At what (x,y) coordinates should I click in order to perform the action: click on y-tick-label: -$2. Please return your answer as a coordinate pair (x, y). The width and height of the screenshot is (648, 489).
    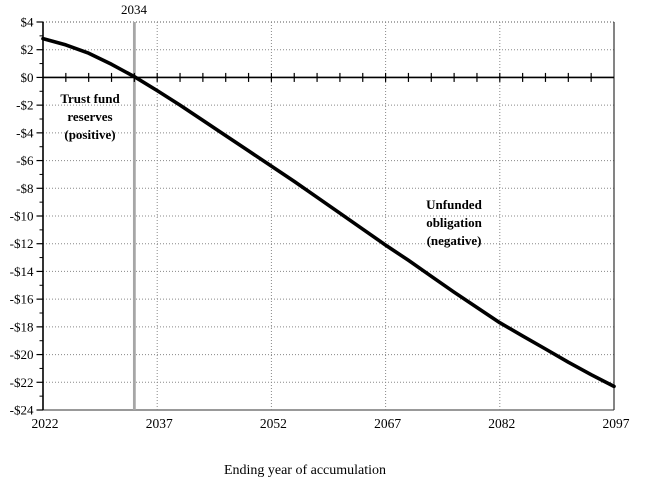
    Looking at the image, I should click on (24, 105).